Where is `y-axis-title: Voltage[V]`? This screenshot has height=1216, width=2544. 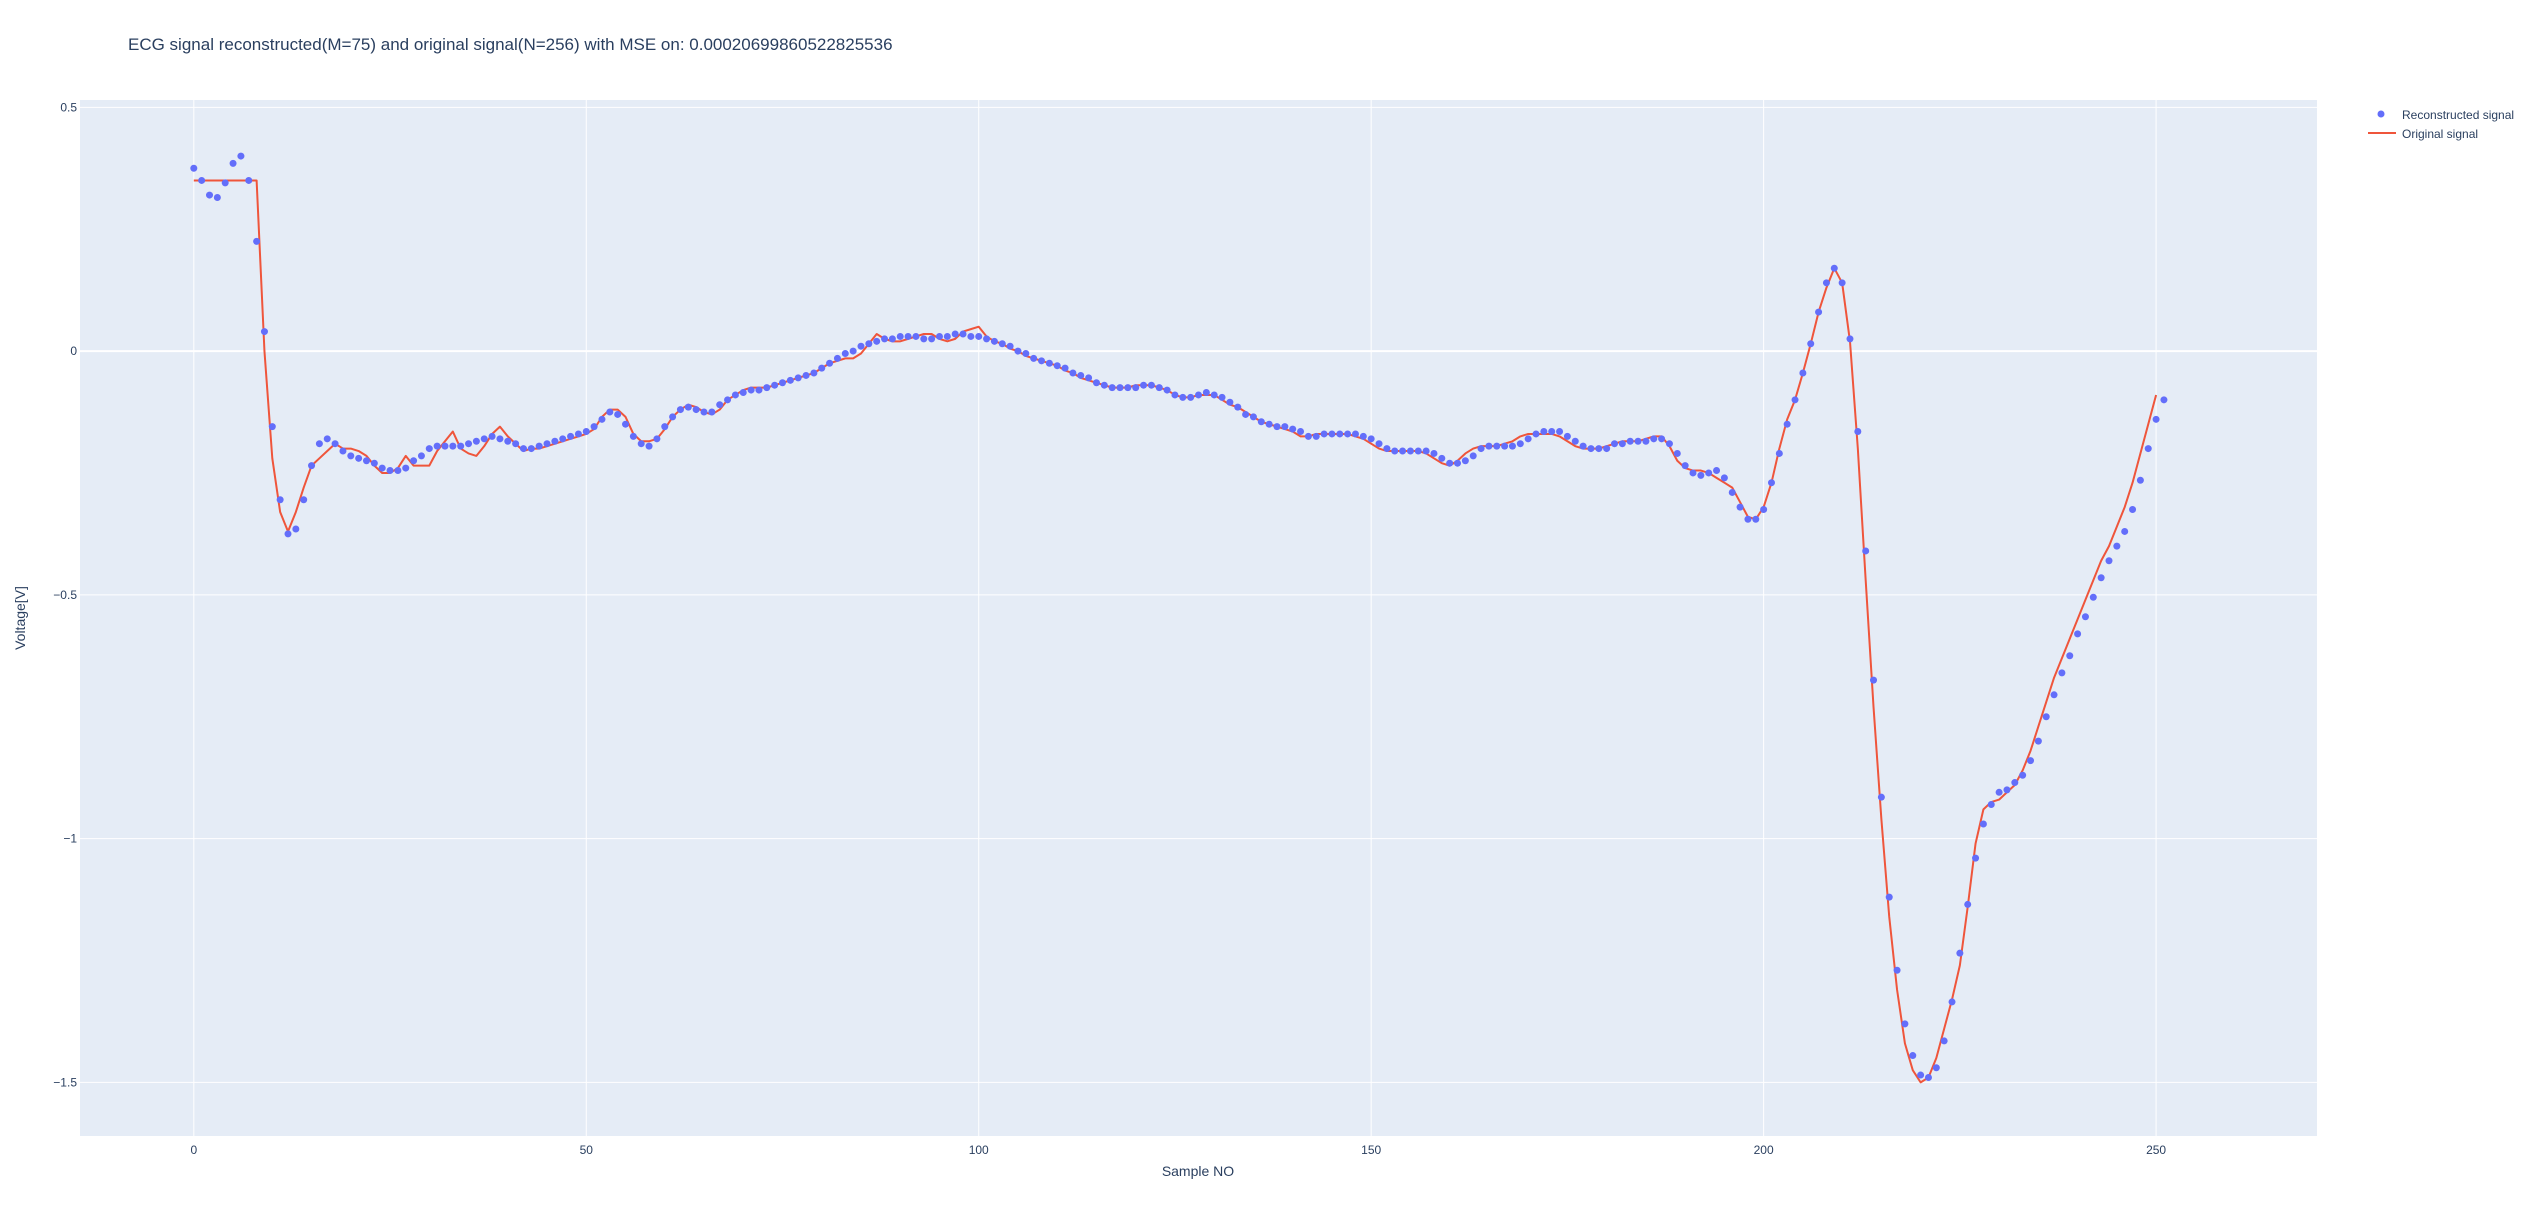
y-axis-title: Voltage[V] is located at coordinates (20, 618).